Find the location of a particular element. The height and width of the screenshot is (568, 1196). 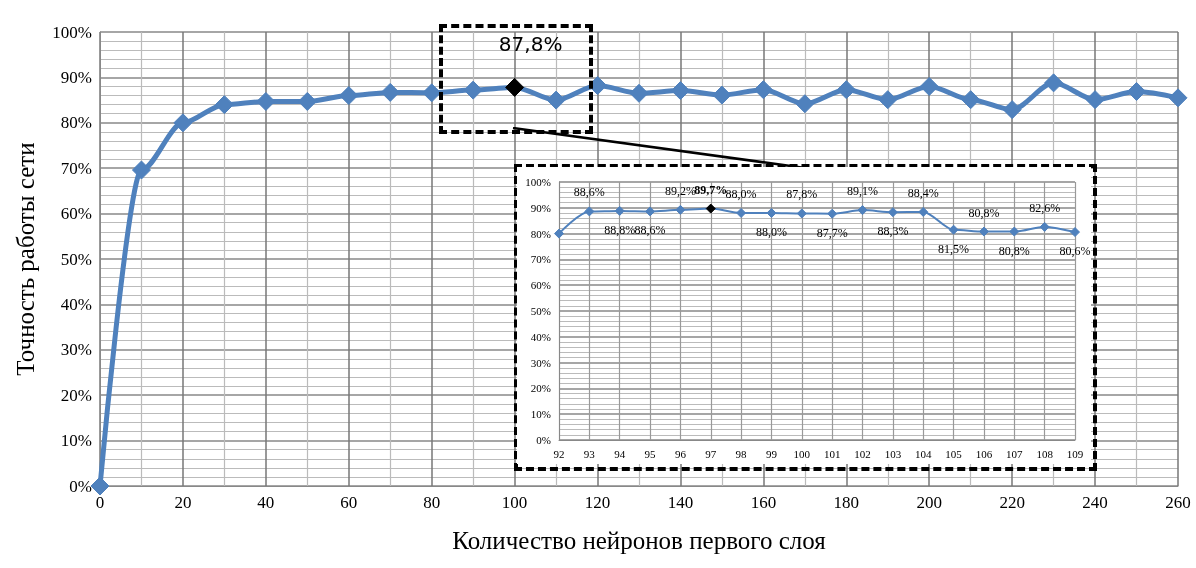

x-tick-label: 120 is located at coordinates (597, 502).